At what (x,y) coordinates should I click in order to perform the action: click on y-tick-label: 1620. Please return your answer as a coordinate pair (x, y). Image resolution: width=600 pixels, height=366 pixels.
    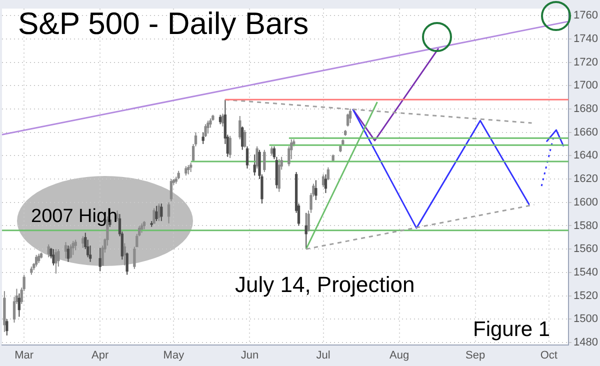
    Looking at the image, I should click on (586, 179).